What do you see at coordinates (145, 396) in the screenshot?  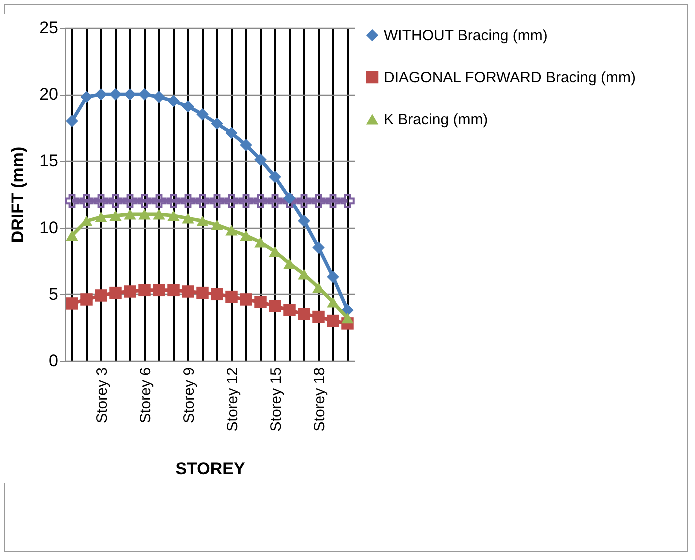 I see `x-tick-label: Storey 6` at bounding box center [145, 396].